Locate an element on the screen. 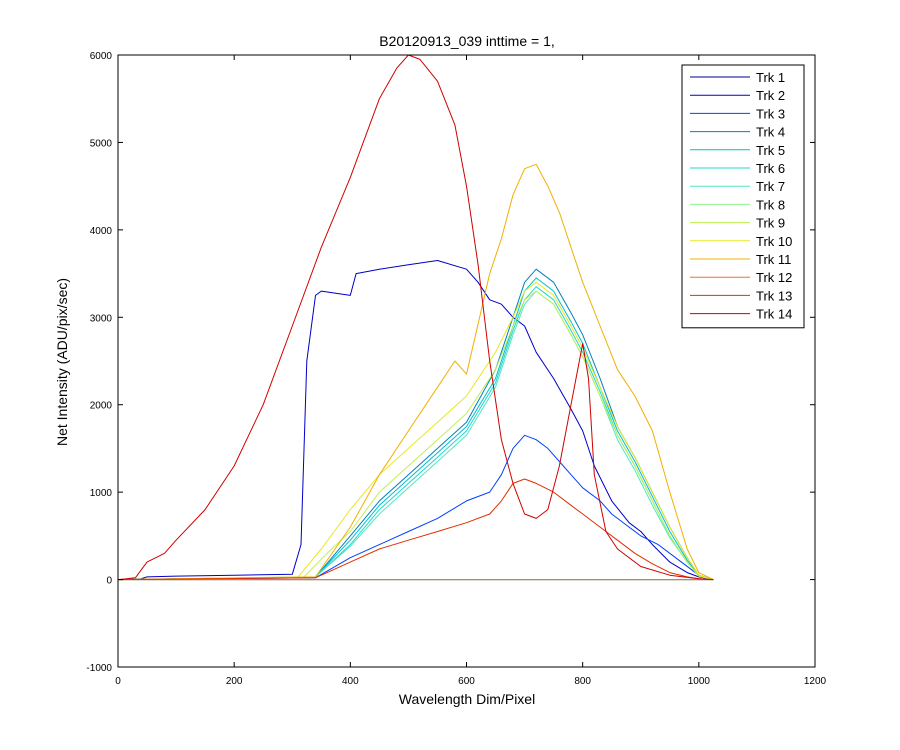 This screenshot has height=750, width=900. legend-label-trk-4: Trk 4 is located at coordinates (770, 132).